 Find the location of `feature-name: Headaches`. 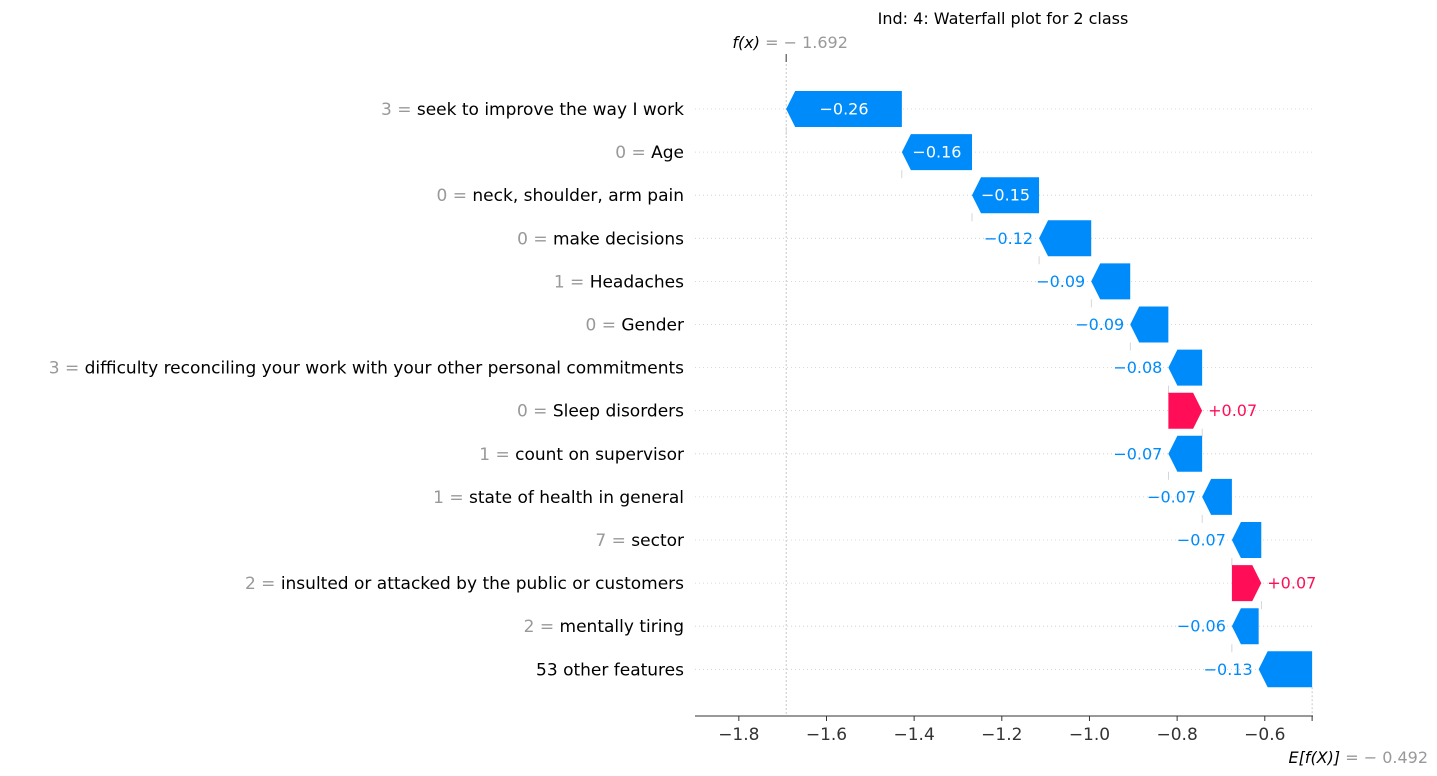

feature-name: Headaches is located at coordinates (637, 282).